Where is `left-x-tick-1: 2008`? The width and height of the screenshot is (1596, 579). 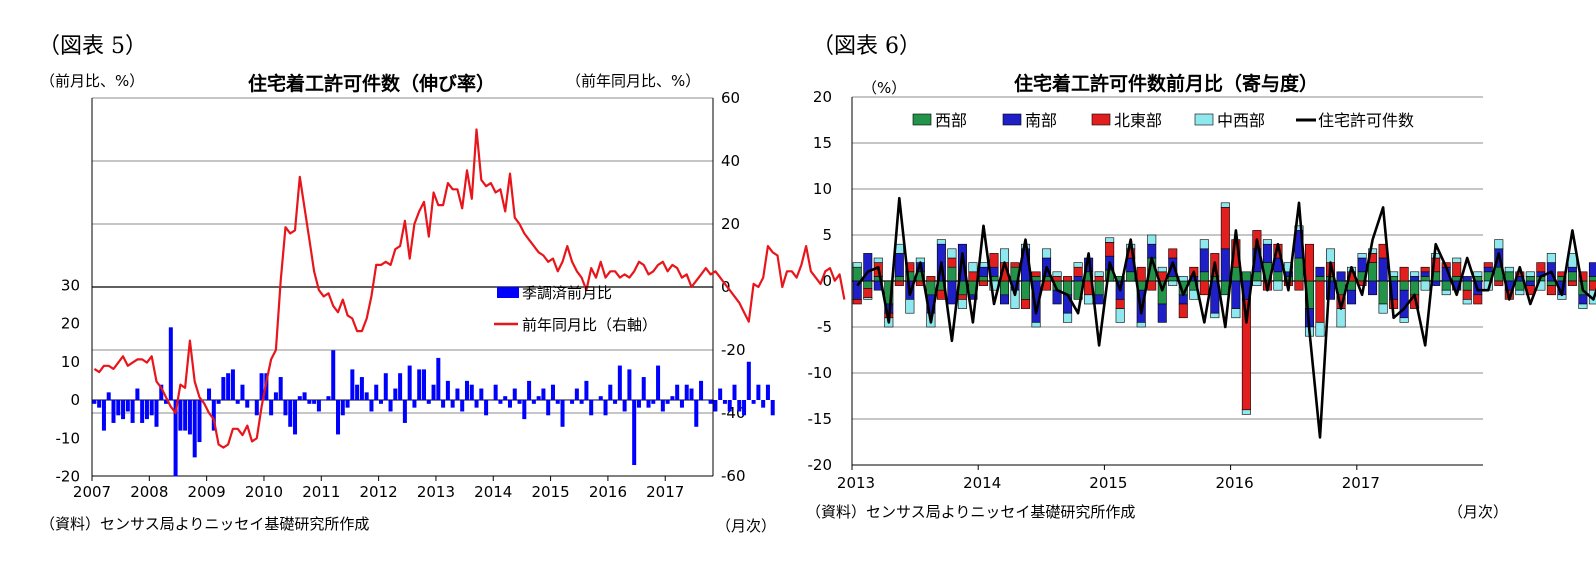 left-x-tick-1: 2008 is located at coordinates (149, 492).